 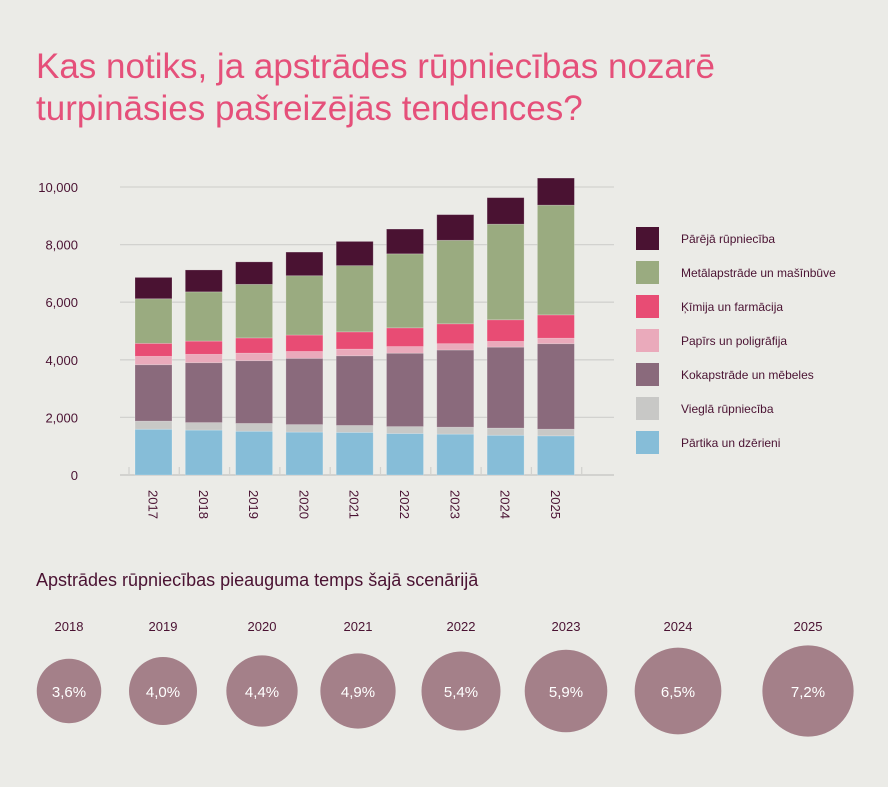 I want to click on y-tick-label: 2,000, so click(x=61, y=417).